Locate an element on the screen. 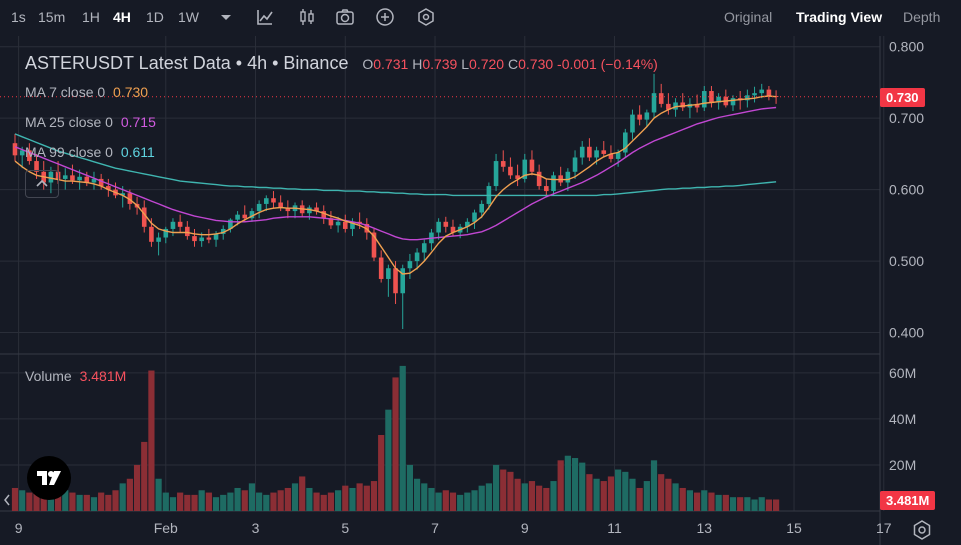  gear-icon is located at coordinates (922, 530).